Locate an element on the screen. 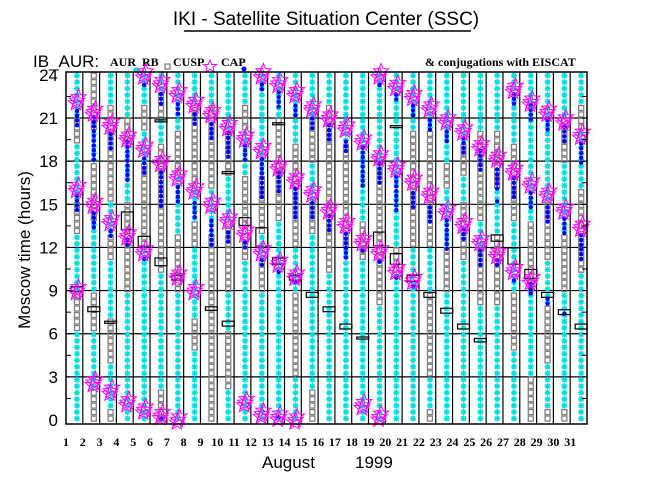 The width and height of the screenshot is (650, 500). x-tick-label: 17 is located at coordinates (335, 442).